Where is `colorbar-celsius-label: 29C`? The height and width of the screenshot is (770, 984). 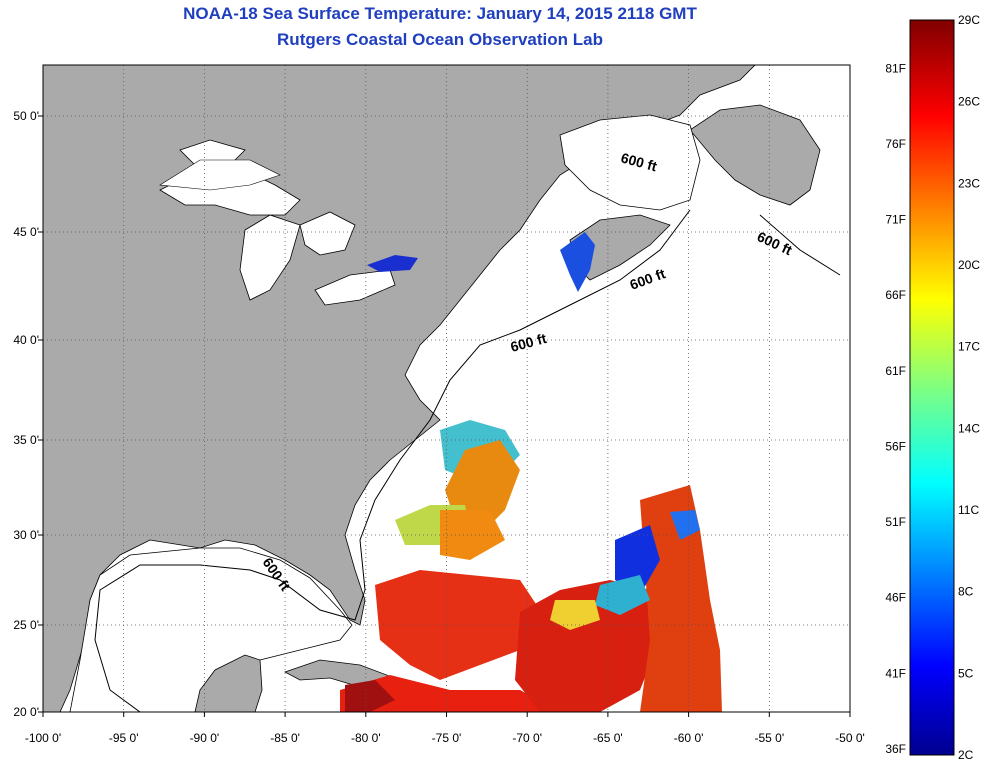 colorbar-celsius-label: 29C is located at coordinates (969, 20).